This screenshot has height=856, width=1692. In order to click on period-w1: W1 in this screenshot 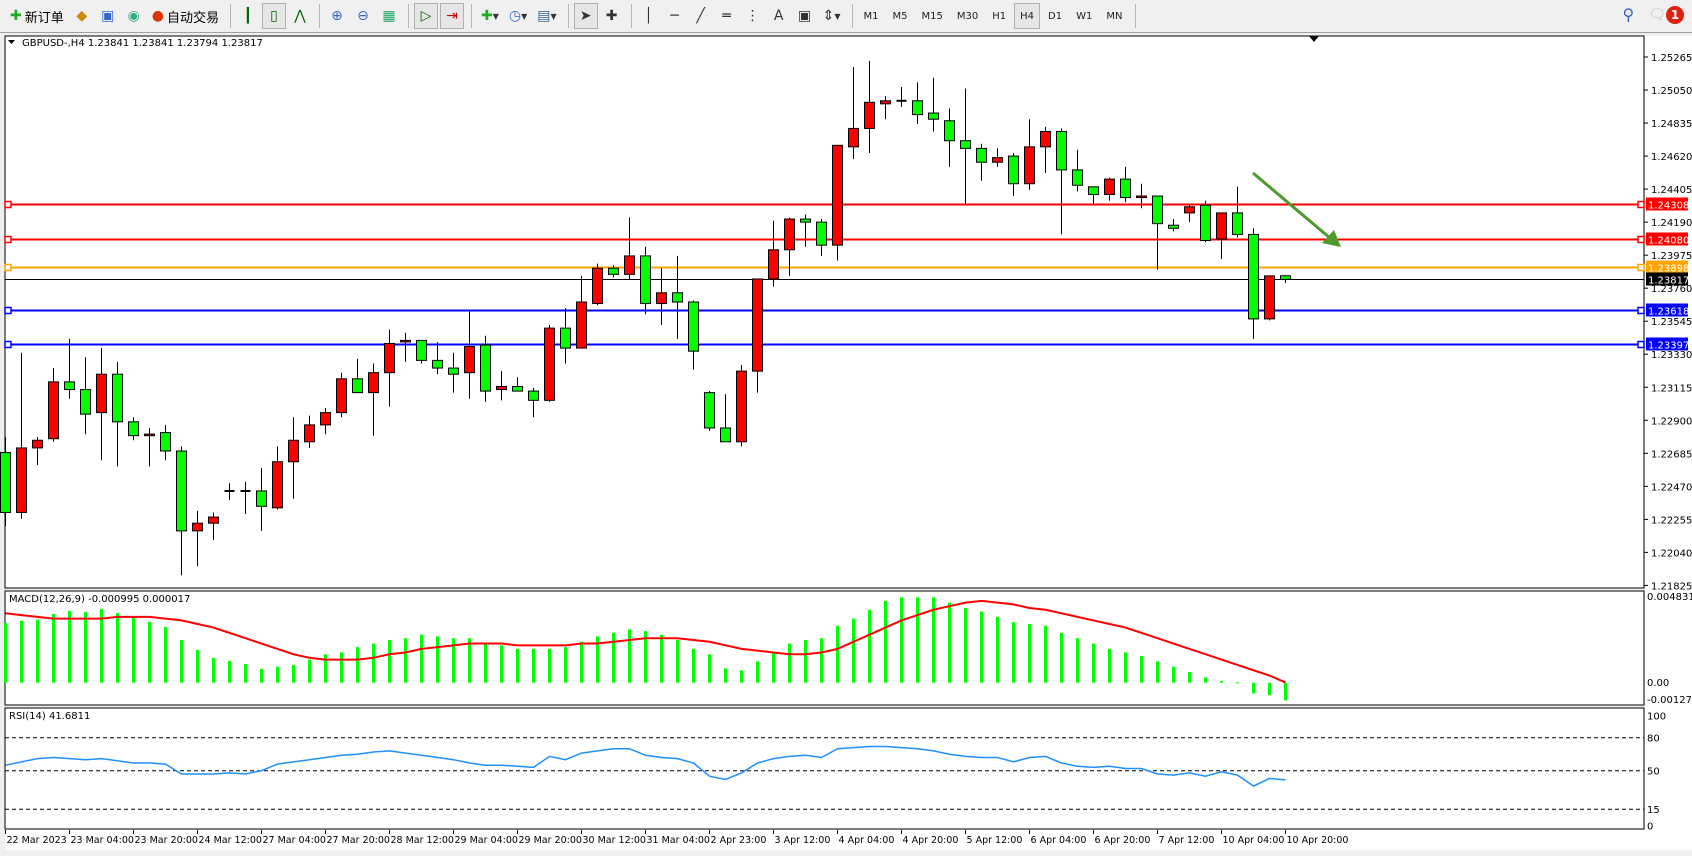, I will do `click(1084, 16)`.